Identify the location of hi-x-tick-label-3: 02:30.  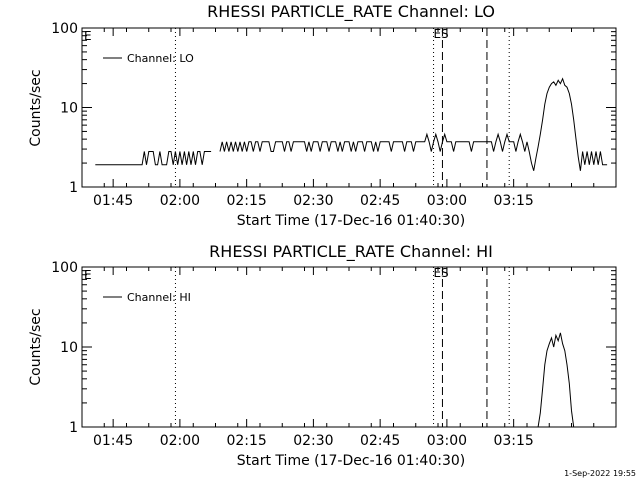
(313, 441).